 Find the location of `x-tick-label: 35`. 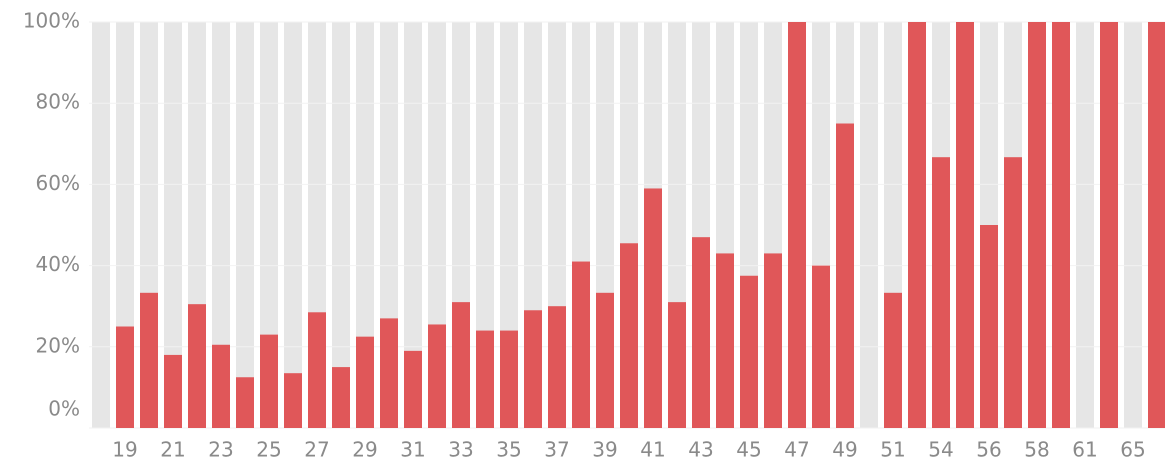

x-tick-label: 35 is located at coordinates (508, 450).